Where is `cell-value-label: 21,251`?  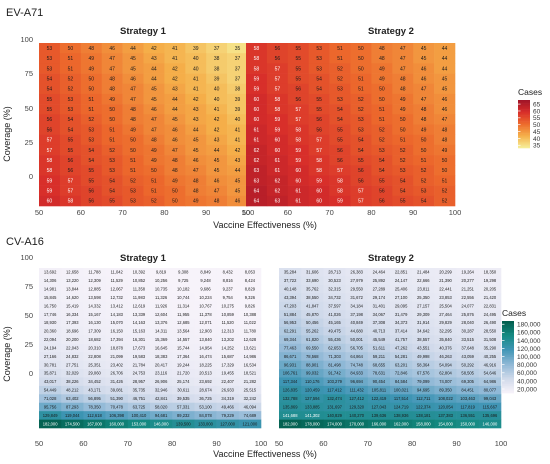
cell-value-label: 21,251 is located at coordinates (467, 289).